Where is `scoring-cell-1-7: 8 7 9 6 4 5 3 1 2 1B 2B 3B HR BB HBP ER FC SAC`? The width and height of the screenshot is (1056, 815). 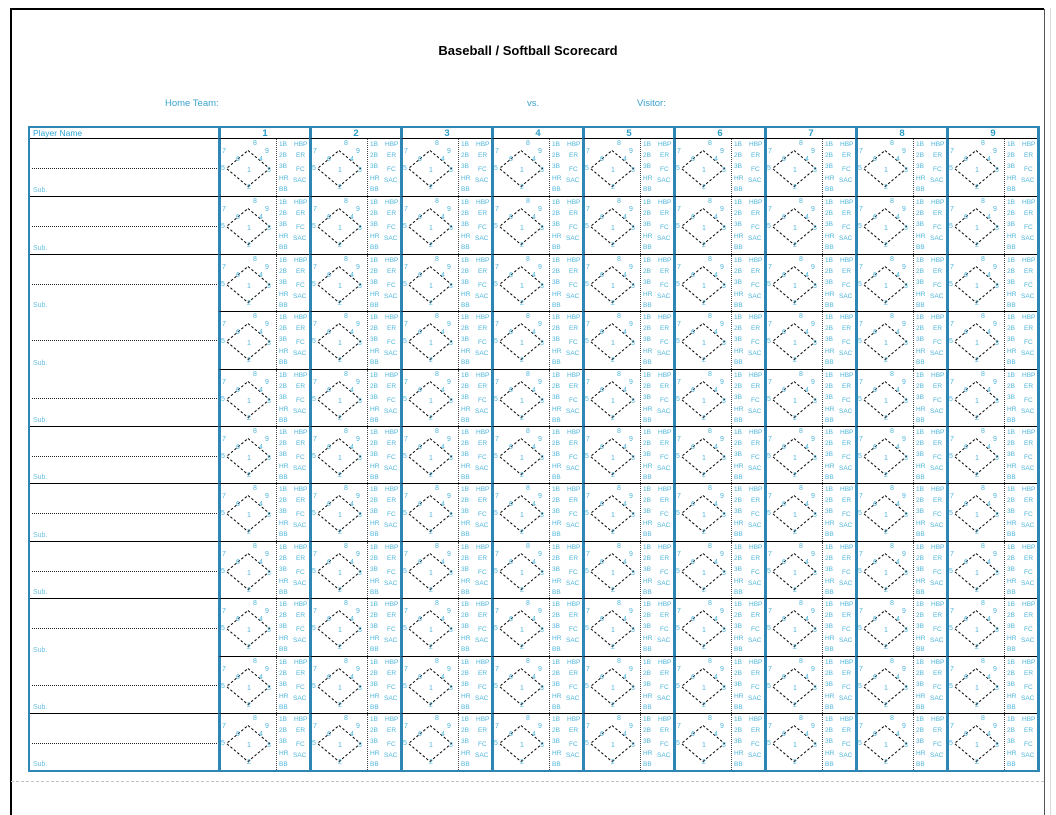
scoring-cell-1-7: 8 7 9 6 4 5 3 1 2 1B 2B 3B HR BB HBP ER FC SAC is located at coordinates (809, 168).